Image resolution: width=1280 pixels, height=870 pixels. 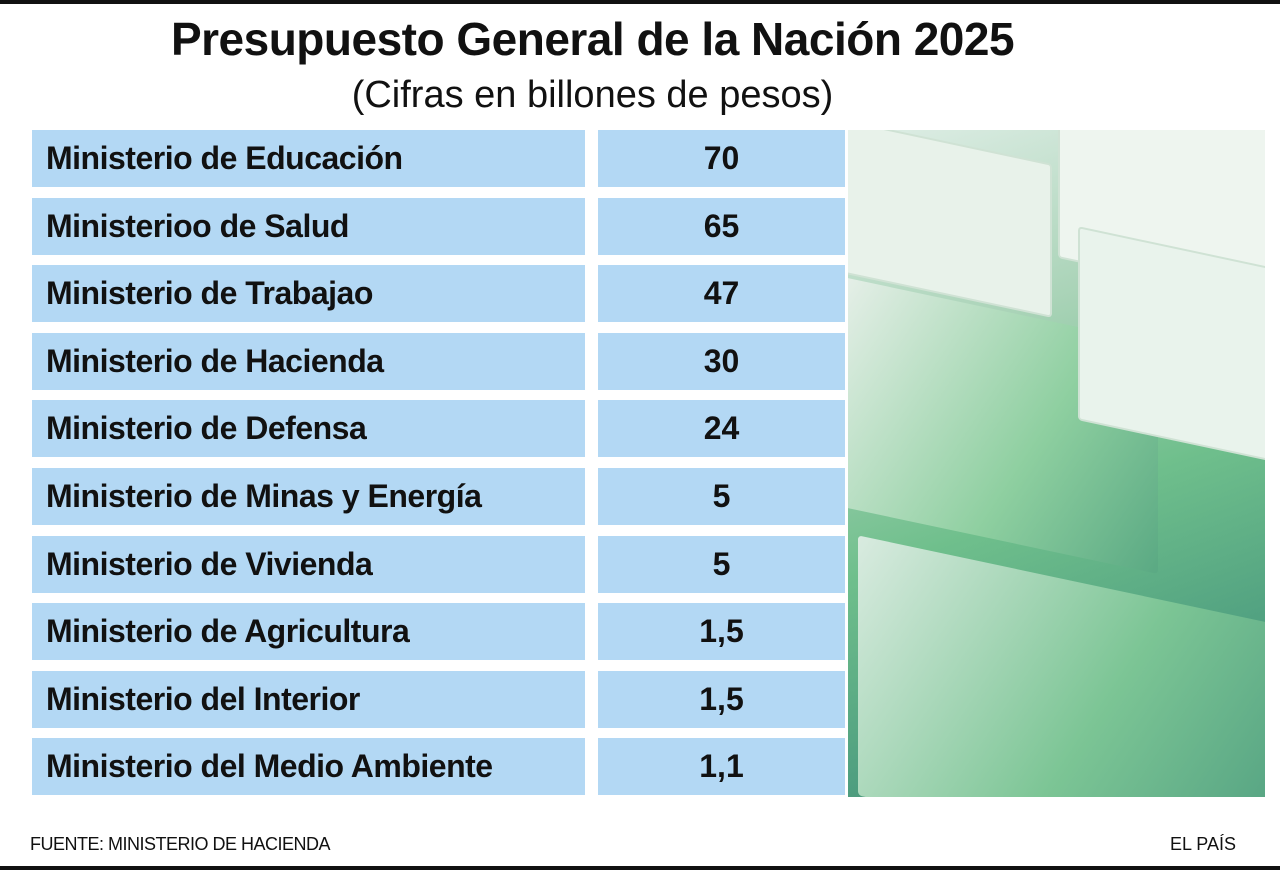 I want to click on ministry-label: Ministerio de Defensa, so click(x=308, y=429).